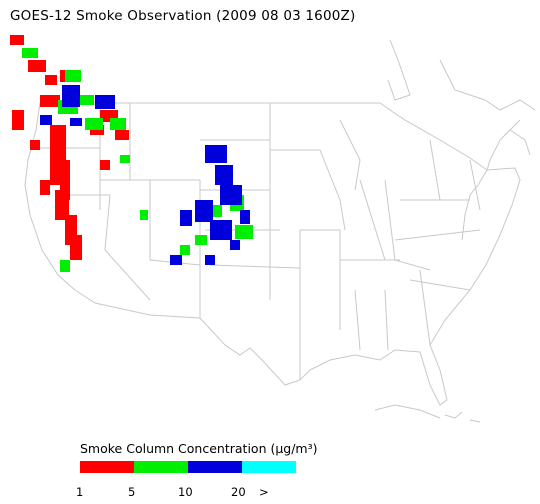 The width and height of the screenshot is (540, 504). What do you see at coordinates (145, 175) in the screenshot?
I see `smoke-blue` at bounding box center [145, 175].